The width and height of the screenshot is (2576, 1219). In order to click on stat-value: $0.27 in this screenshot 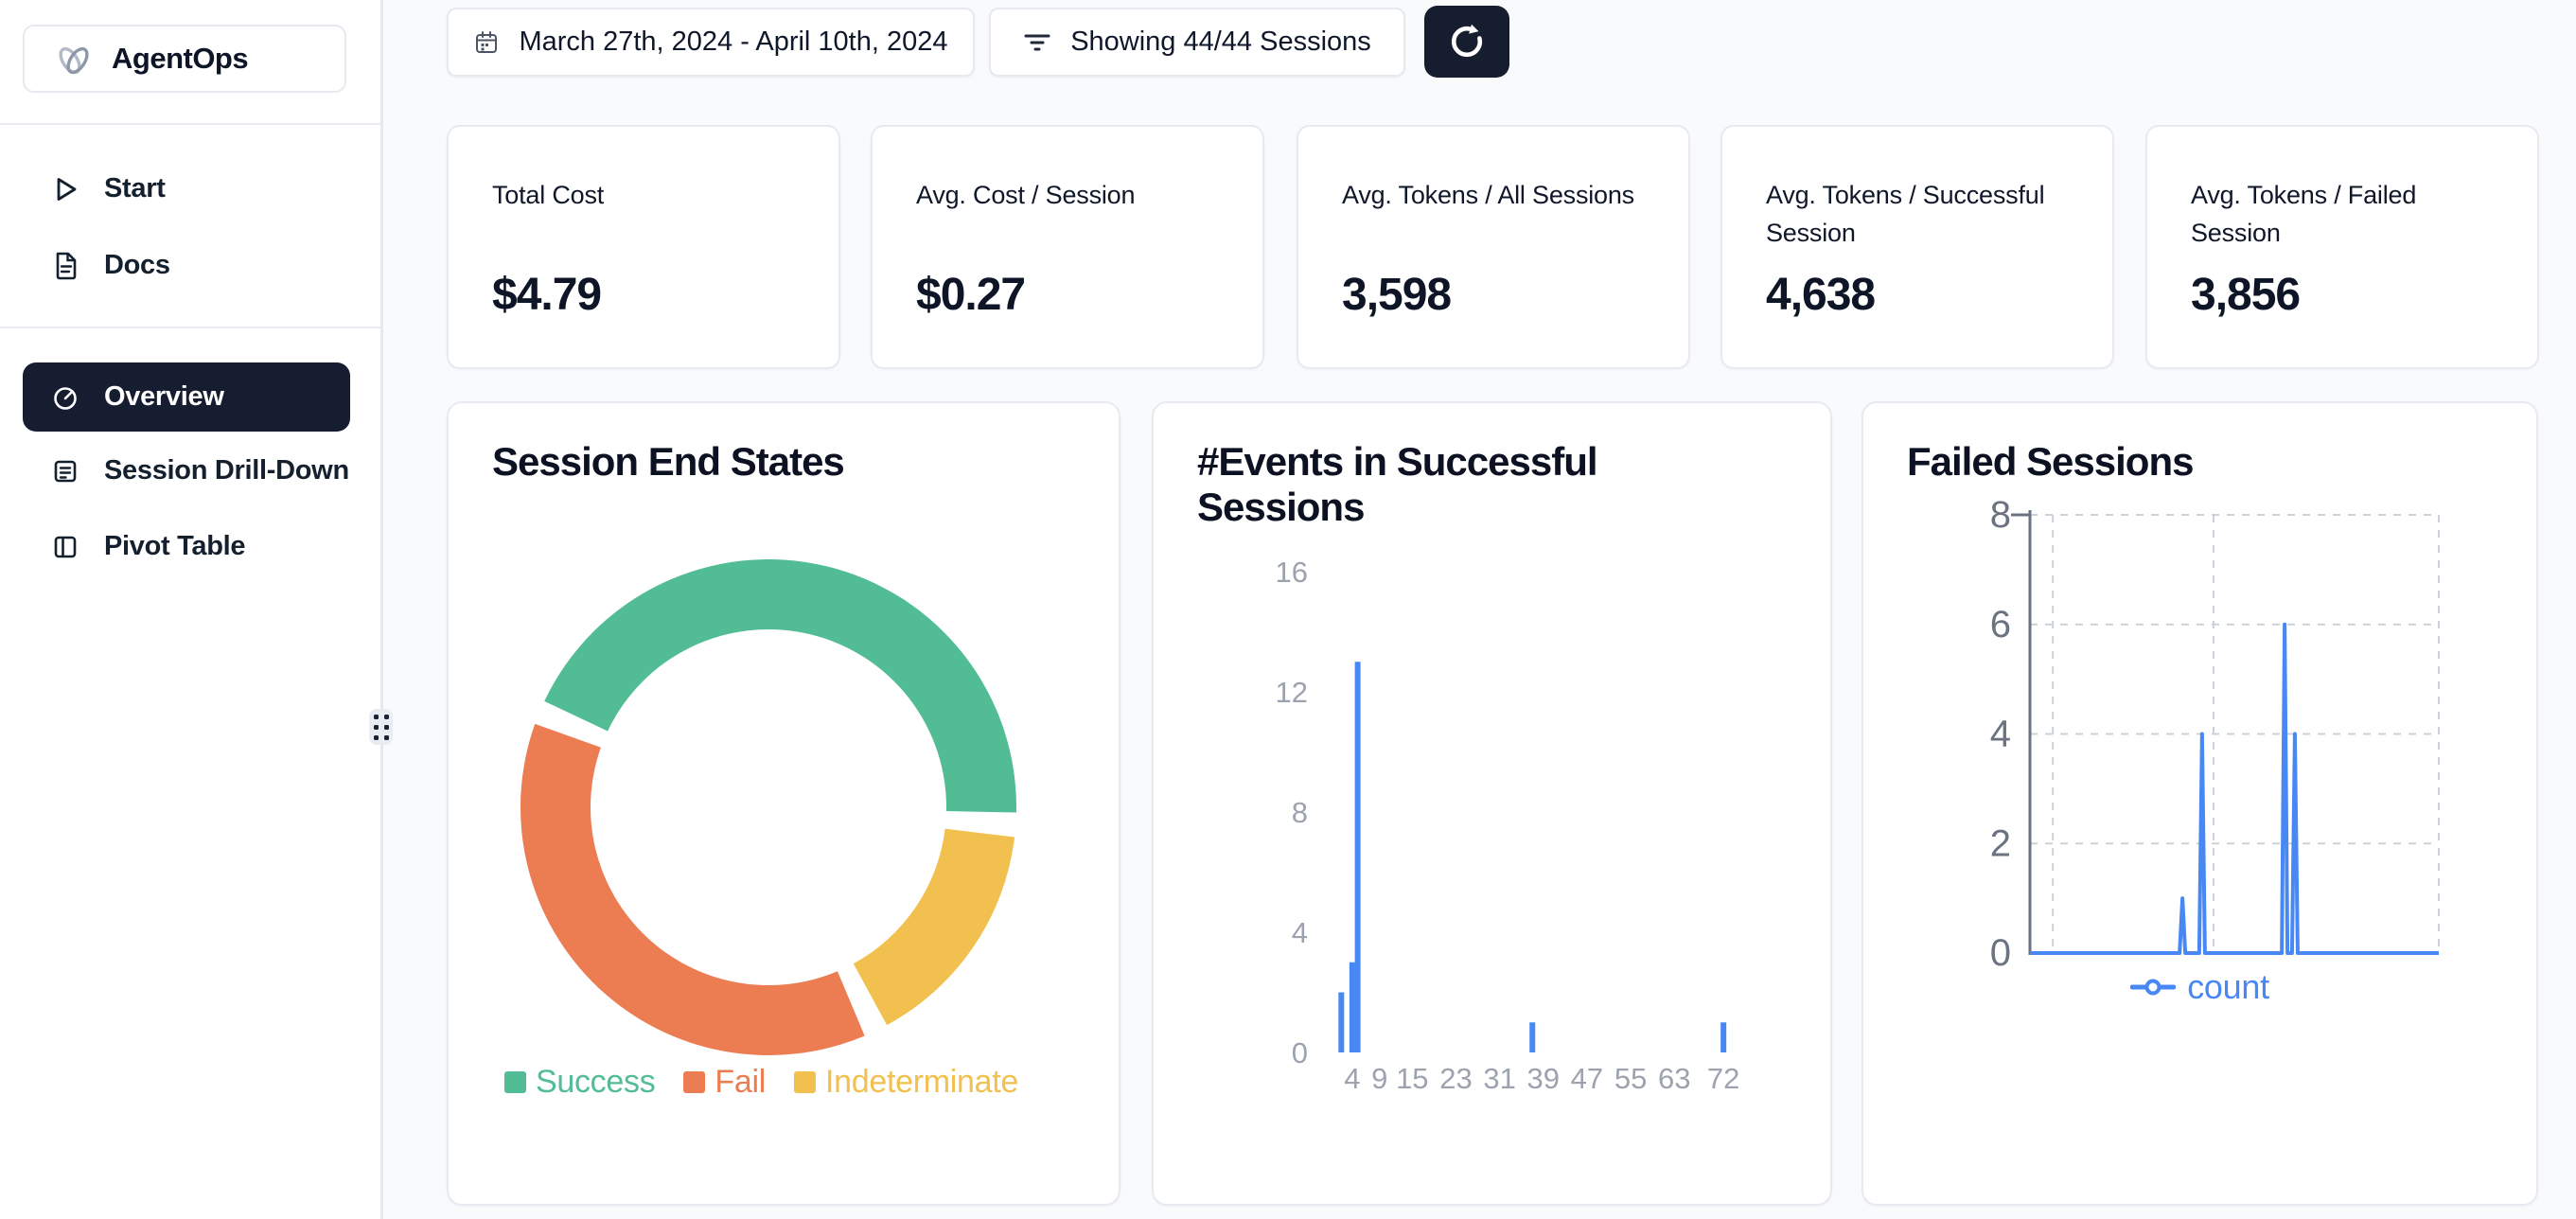, I will do `click(971, 295)`.